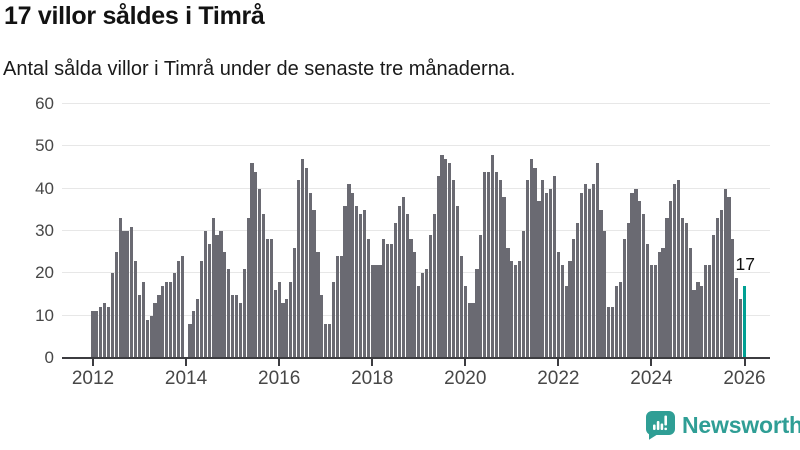 The width and height of the screenshot is (800, 450). I want to click on x-tick-2026, so click(744, 362).